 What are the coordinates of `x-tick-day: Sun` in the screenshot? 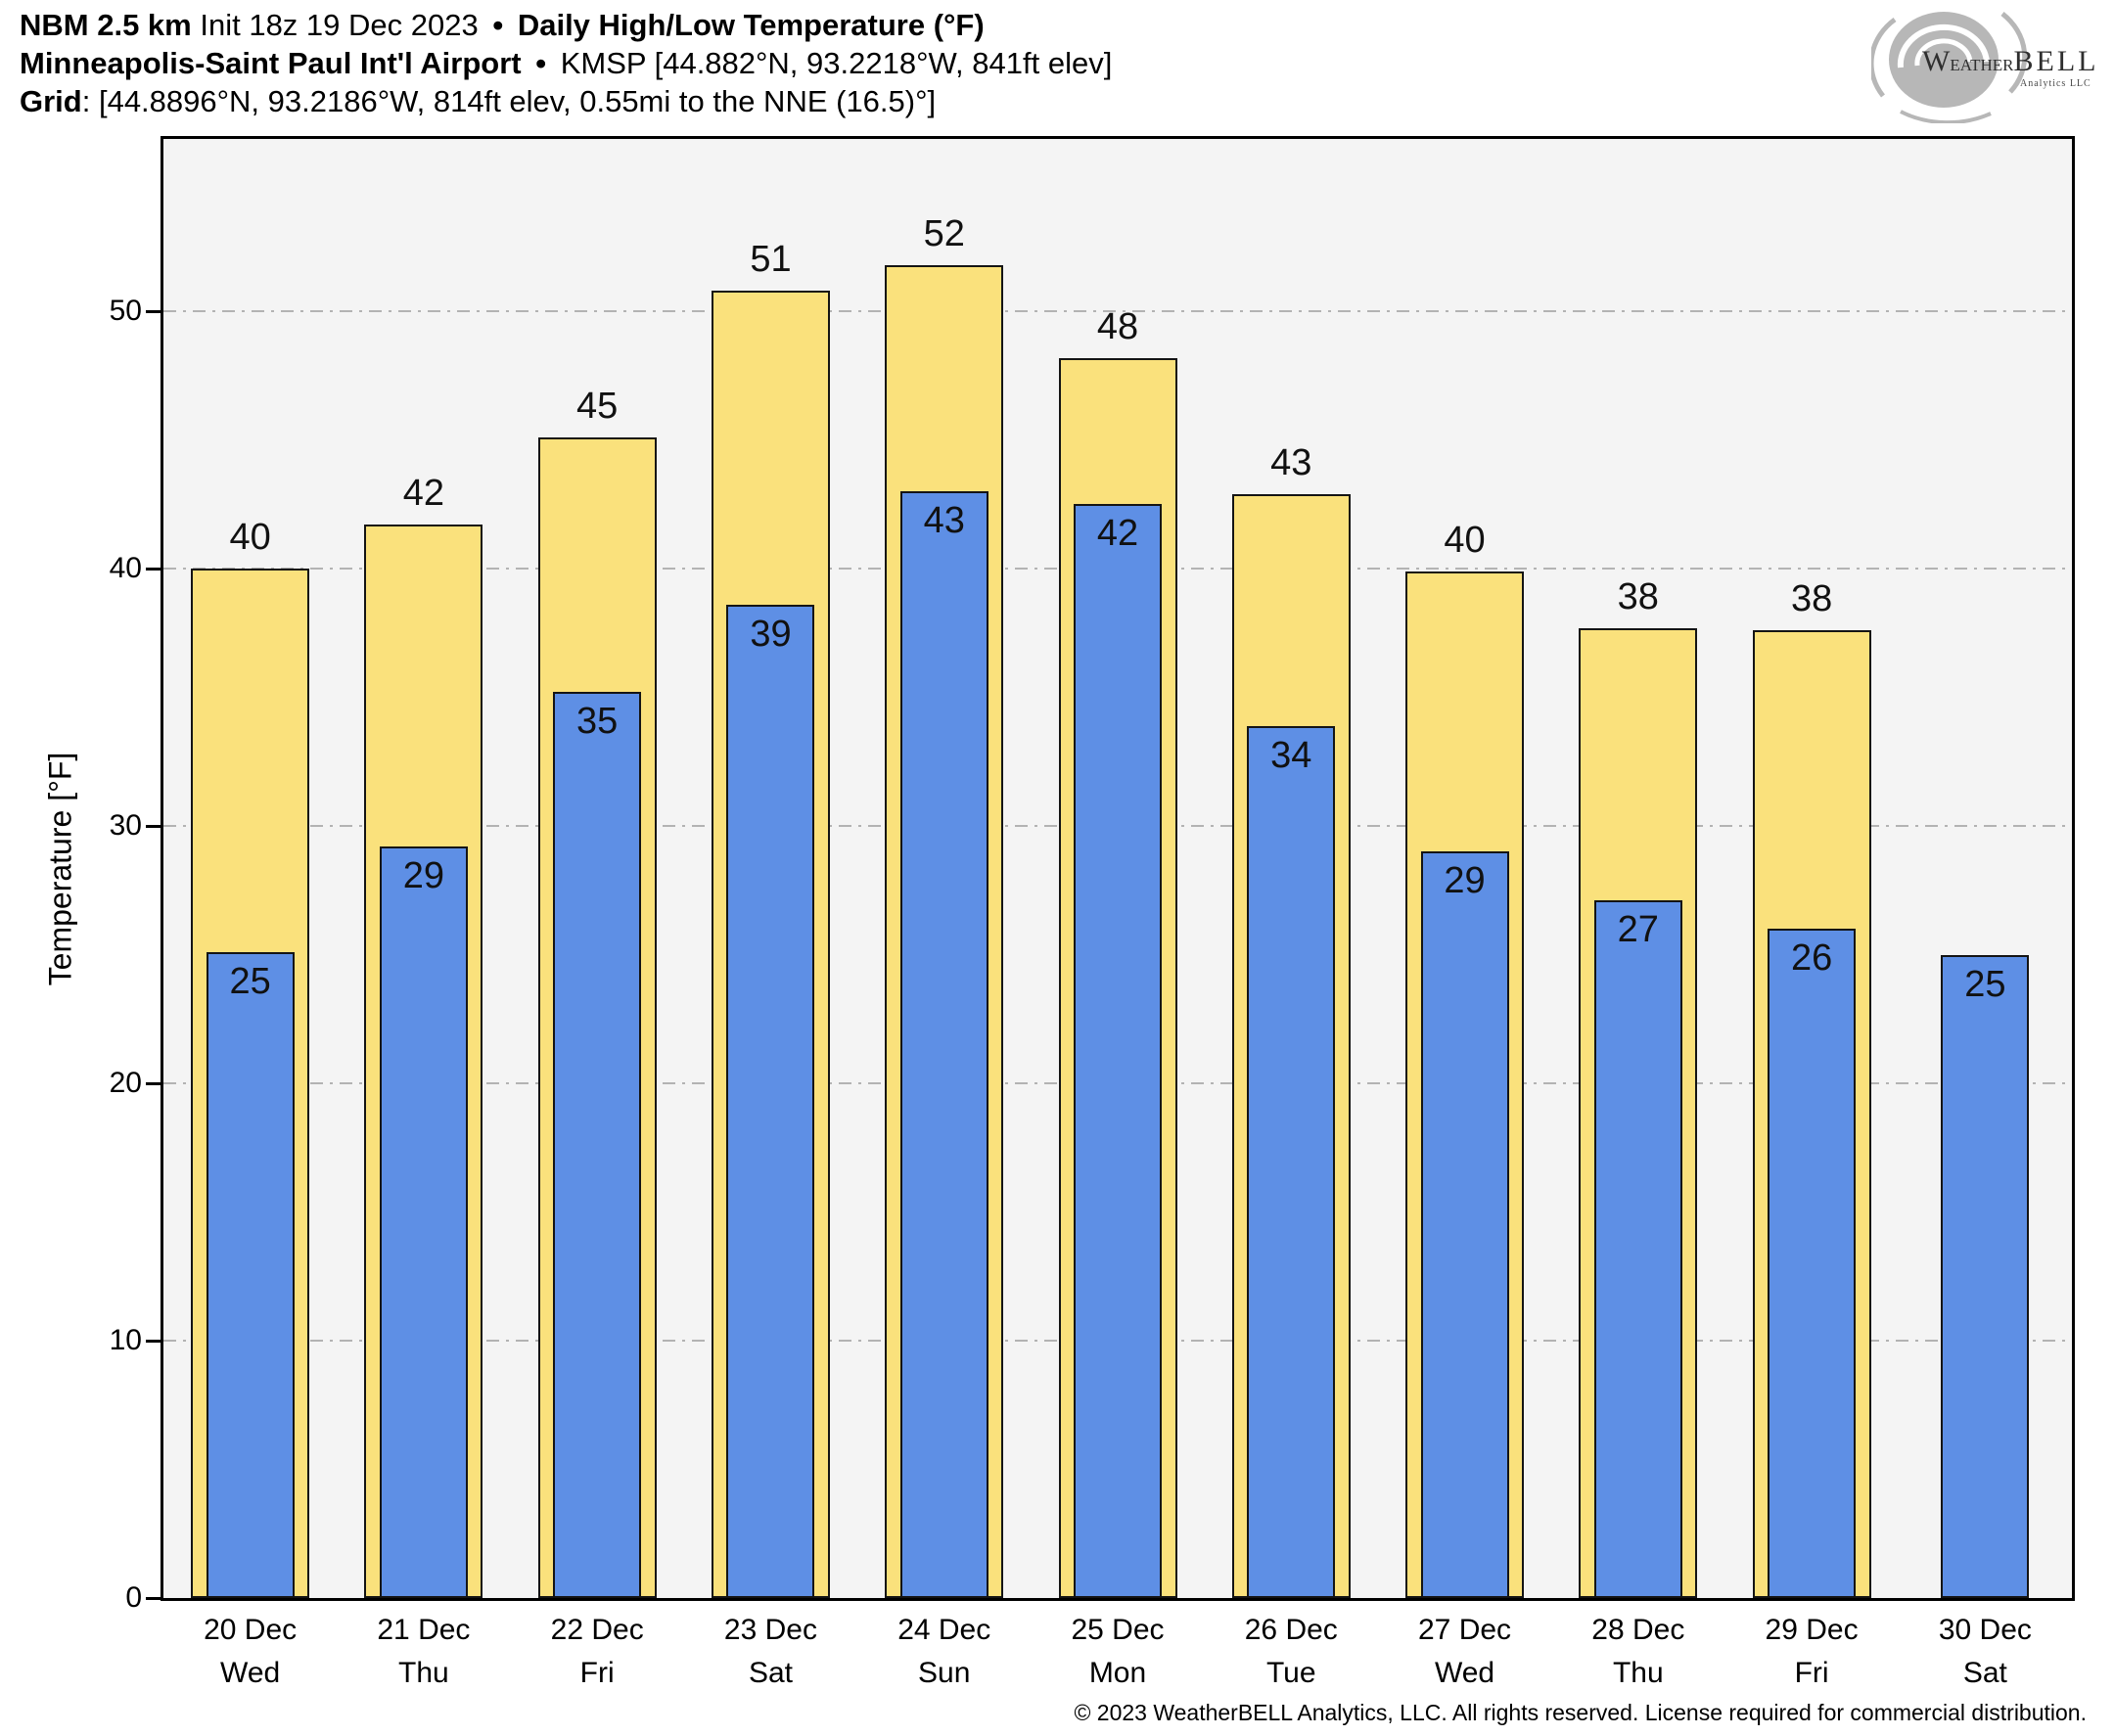 It's located at (945, 1673).